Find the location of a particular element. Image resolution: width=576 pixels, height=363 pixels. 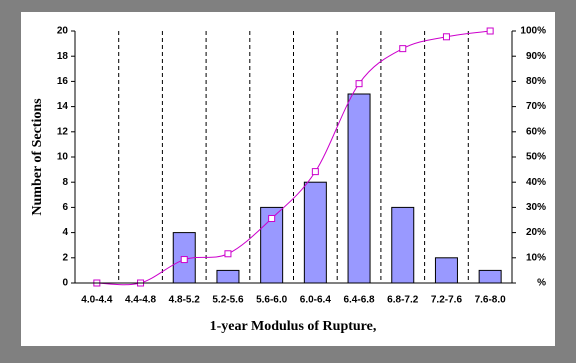

x-tick-label: 4.4-4.8 is located at coordinates (141, 300).